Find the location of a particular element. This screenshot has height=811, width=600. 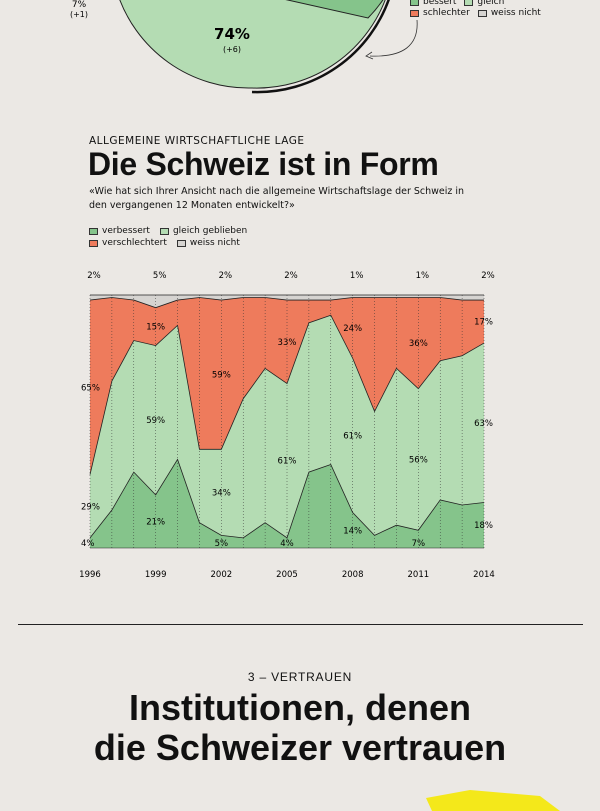

pie-legend-verbessert: bessert is located at coordinates (433, 4).